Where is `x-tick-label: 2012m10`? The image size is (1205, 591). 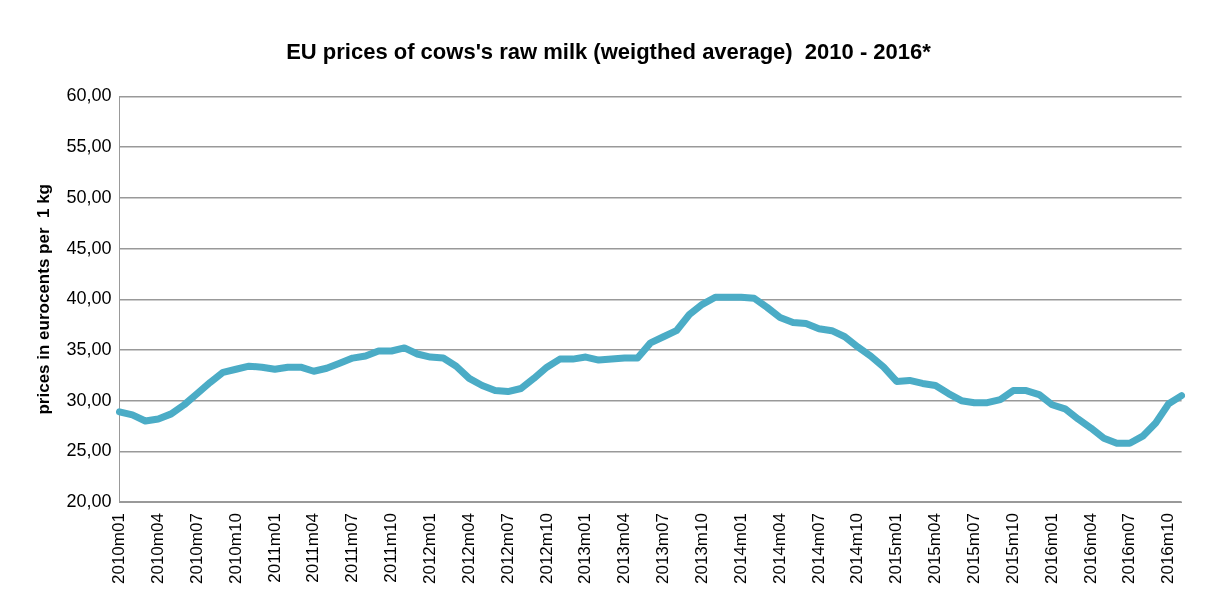
x-tick-label: 2012m10 is located at coordinates (546, 548).